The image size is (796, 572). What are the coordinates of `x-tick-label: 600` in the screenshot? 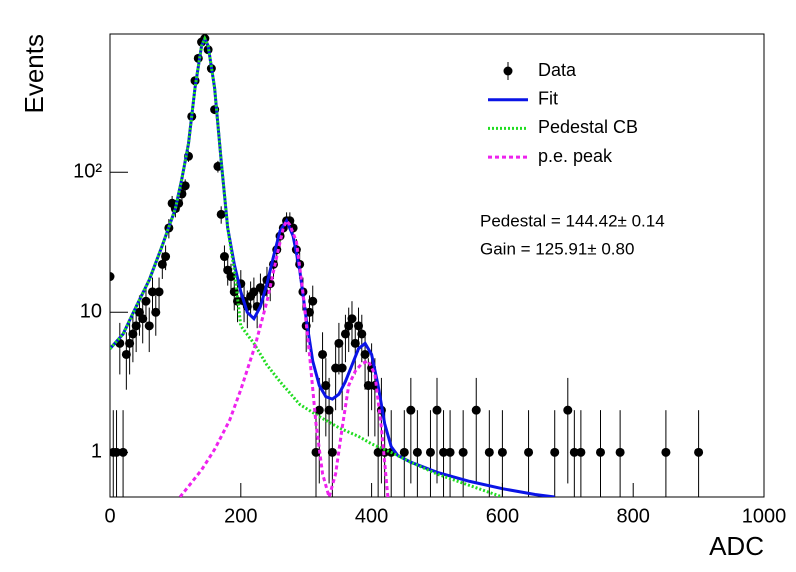 It's located at (502, 516).